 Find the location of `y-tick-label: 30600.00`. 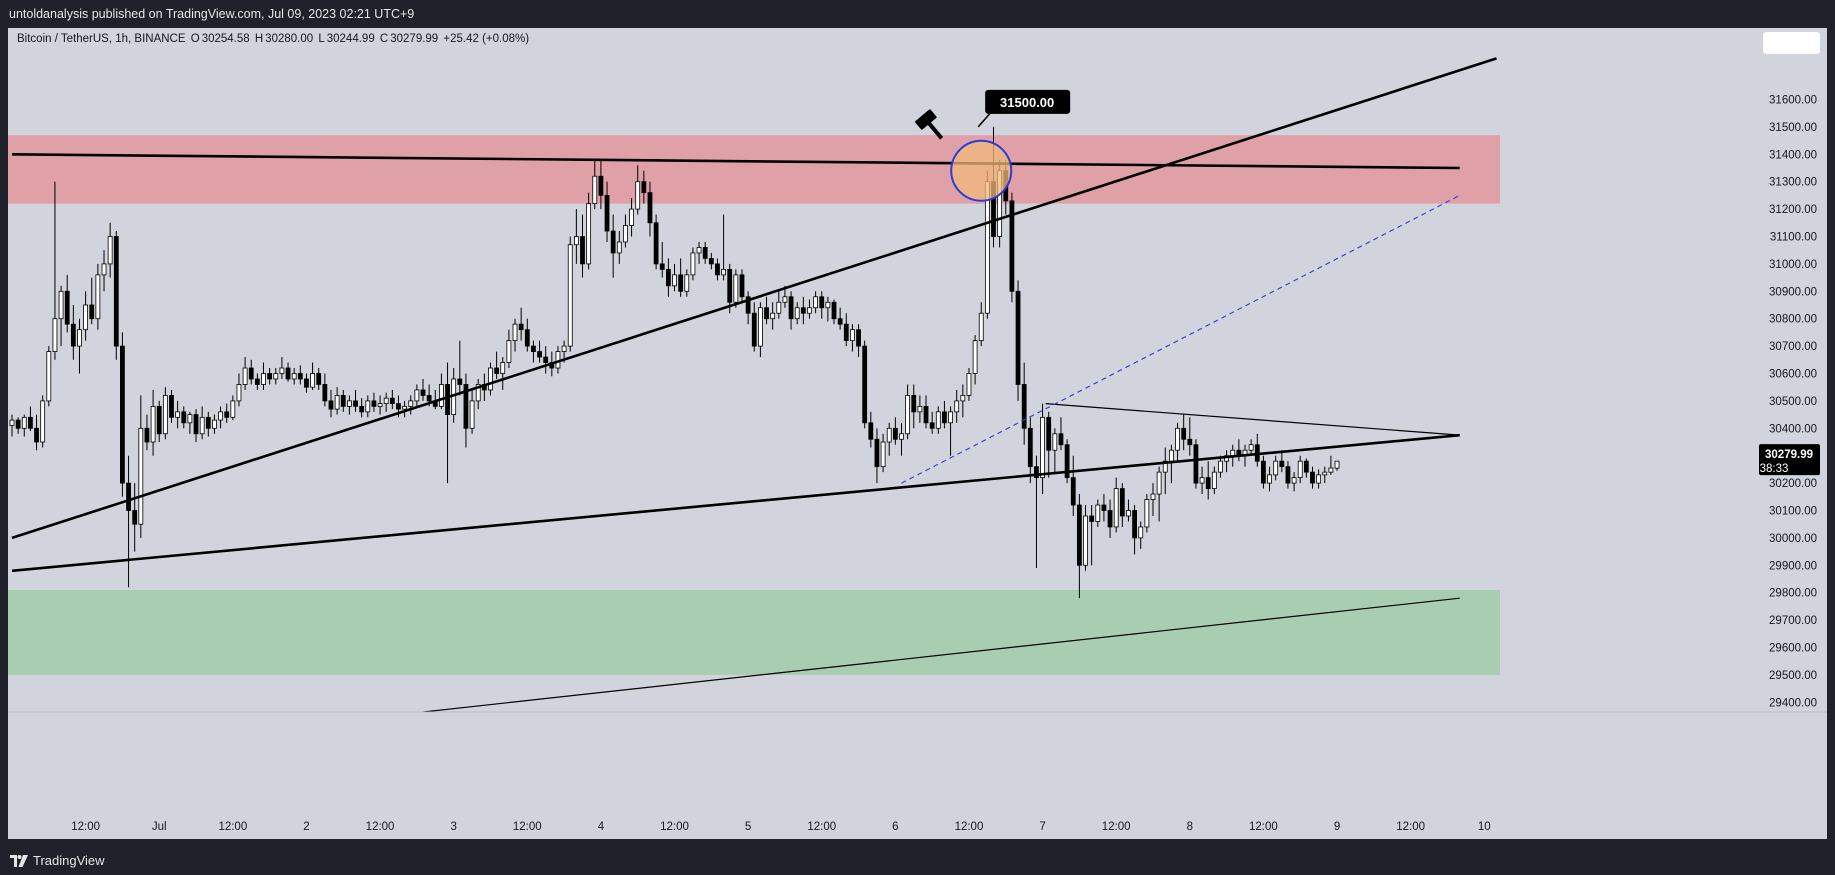

y-tick-label: 30600.00 is located at coordinates (1793, 375).